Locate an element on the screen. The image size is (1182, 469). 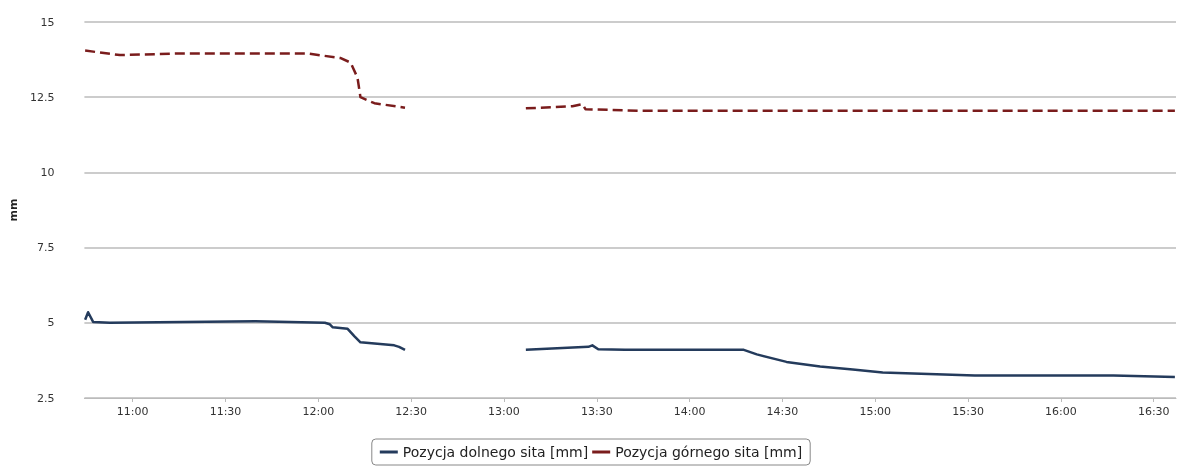
x-tick-label: 13:00 is located at coordinates (504, 411).